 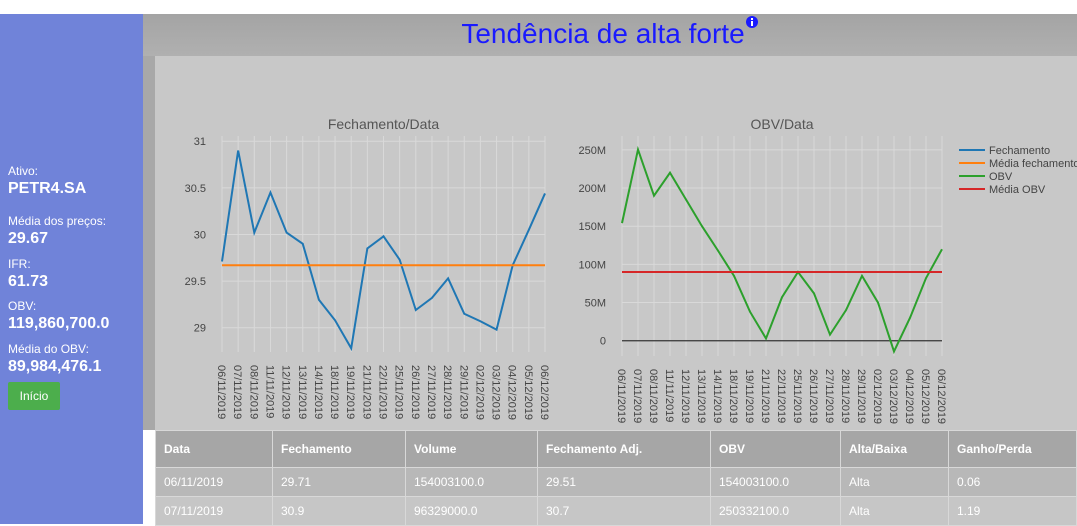 I want to click on chart-title: Fechamento/Data, so click(x=383, y=124).